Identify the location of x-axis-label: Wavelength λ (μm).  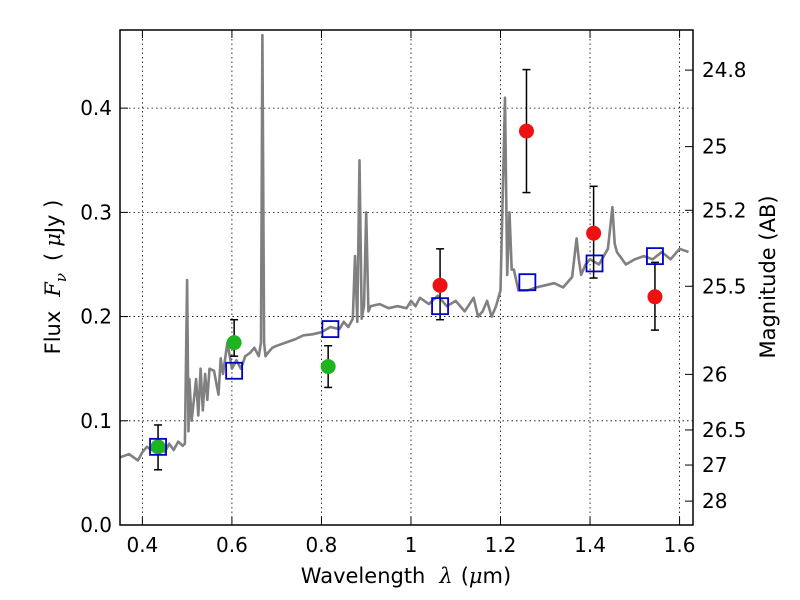
(406, 576).